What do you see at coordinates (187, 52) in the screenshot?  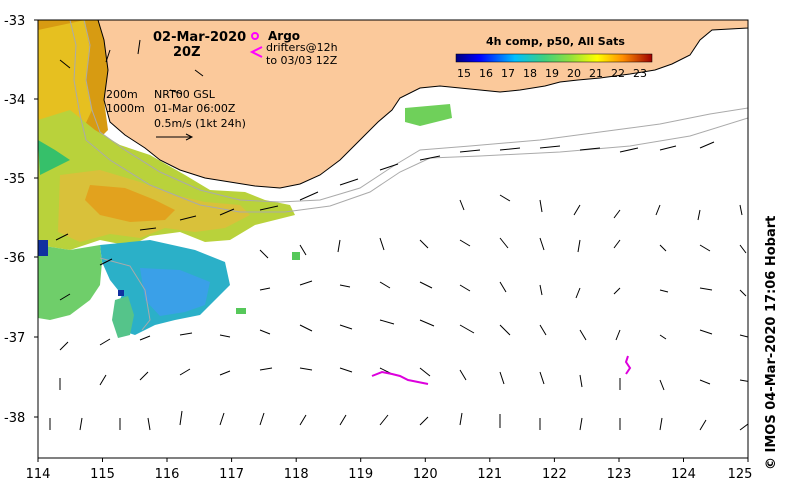 I see `time-label: 20Z` at bounding box center [187, 52].